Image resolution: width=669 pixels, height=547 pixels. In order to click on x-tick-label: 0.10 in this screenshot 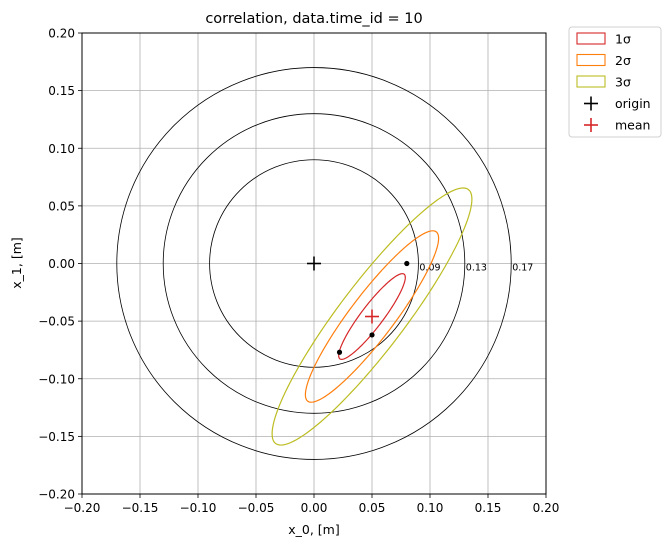, I will do `click(430, 508)`.